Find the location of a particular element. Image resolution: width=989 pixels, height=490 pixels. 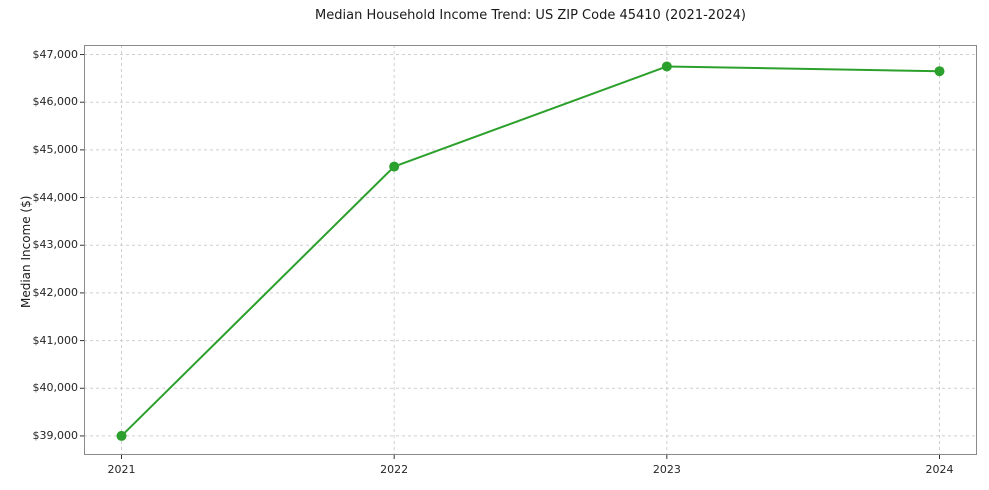

y-tick-label: $40,000 is located at coordinates (55, 388).